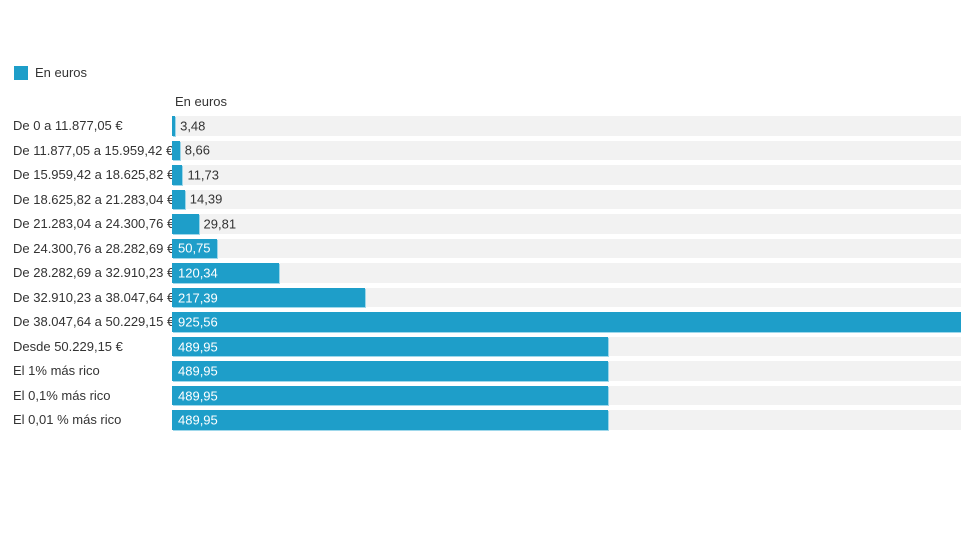 The image size is (961, 560). I want to click on category-label: De 24.300,76 a 28.282,69 €, so click(92, 248).